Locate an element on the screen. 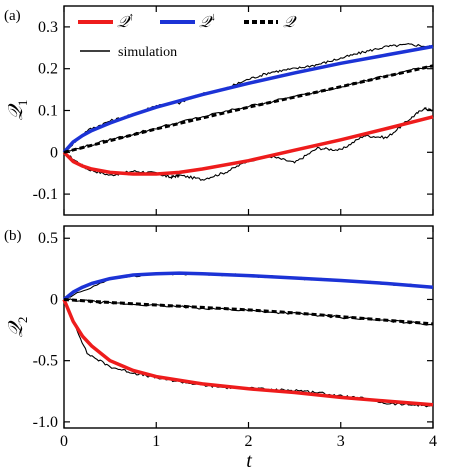  legend-label-simulation: simulation is located at coordinates (147, 52).